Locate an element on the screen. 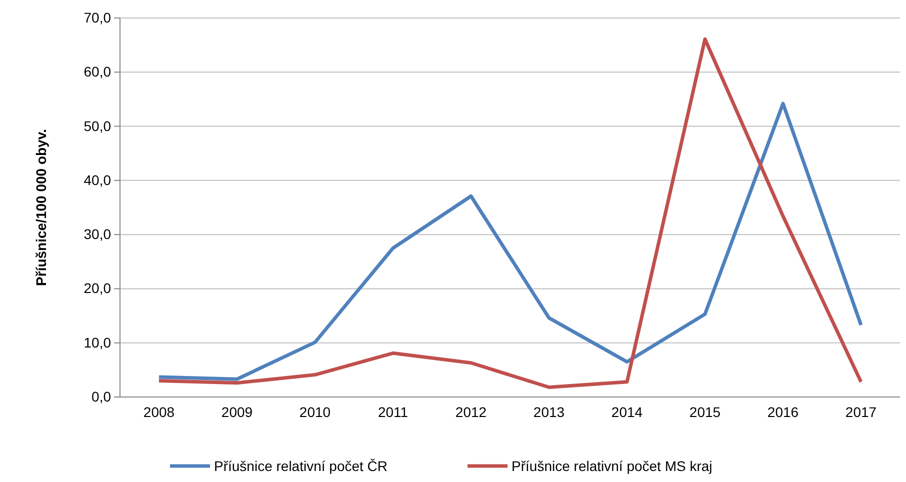 This screenshot has width=906, height=482. x-tick-label: 2008 is located at coordinates (159, 412).